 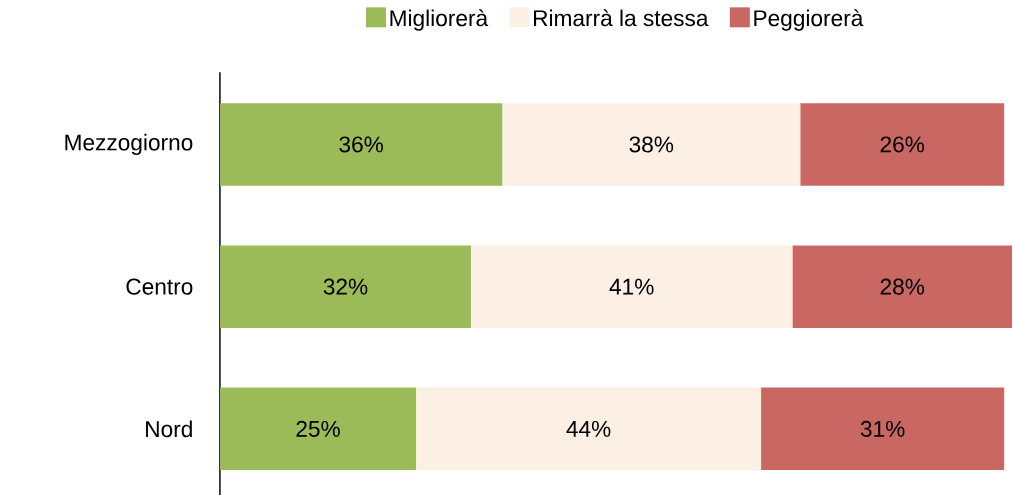 I want to click on data-label: 25%, so click(x=318, y=428).